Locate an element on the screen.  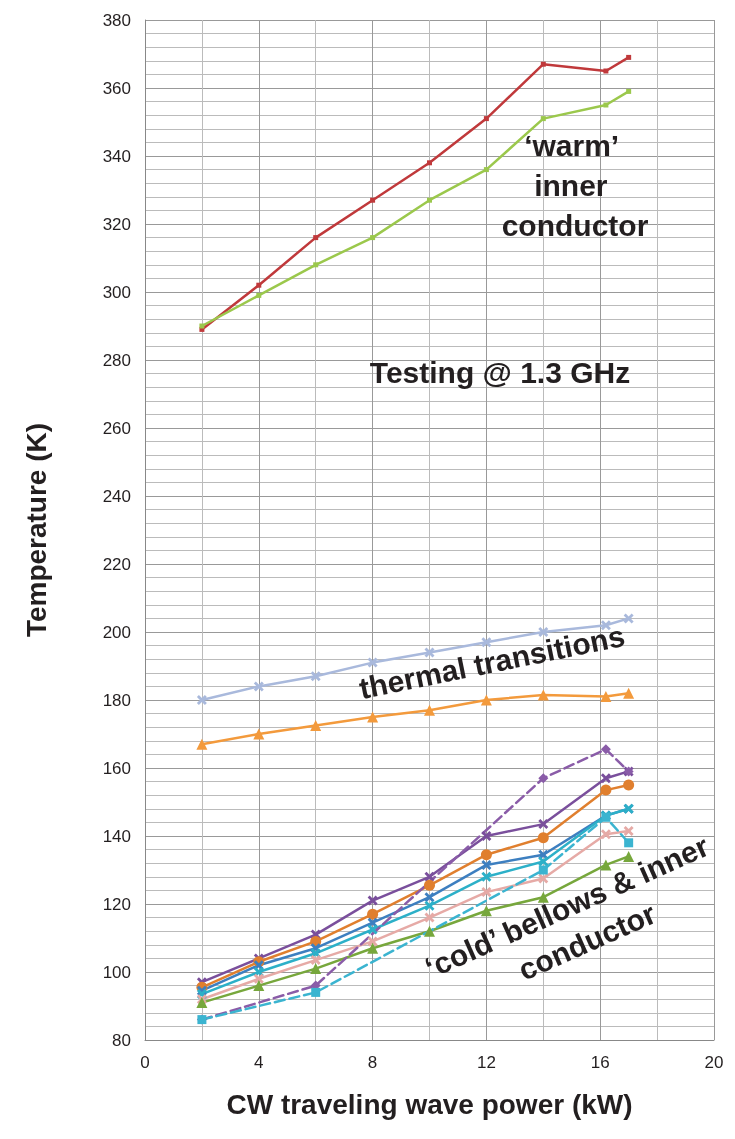
y-tick-label: 160 is located at coordinates (116, 768).